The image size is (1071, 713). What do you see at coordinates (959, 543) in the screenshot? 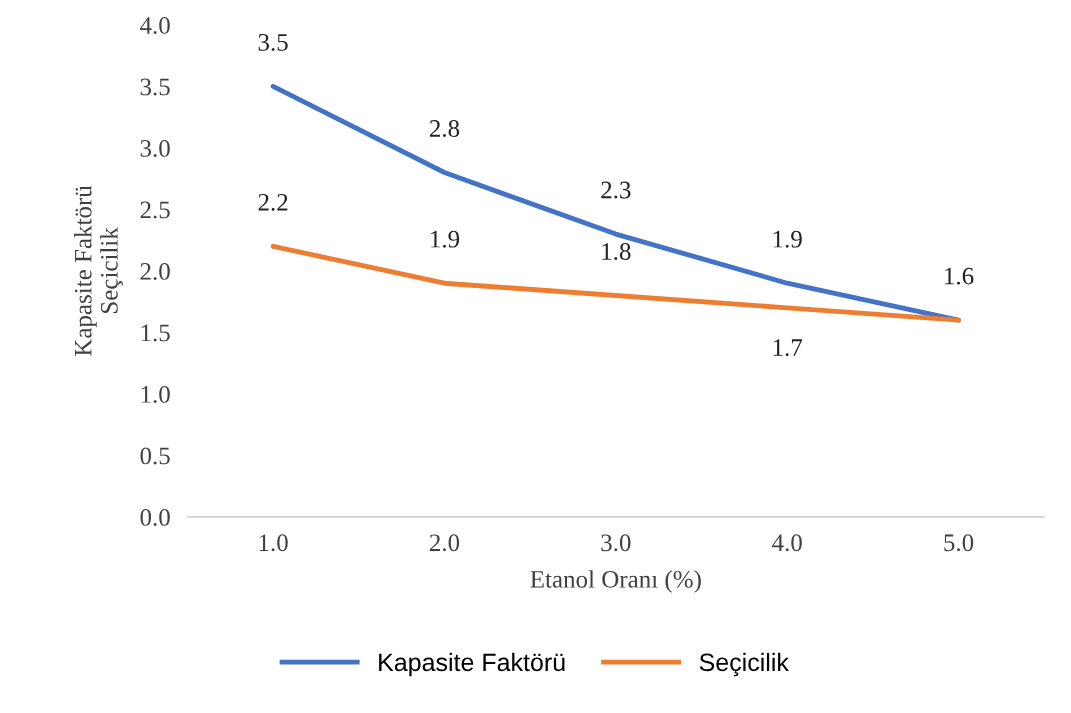
I see `x-tick-label: 5.0` at bounding box center [959, 543].